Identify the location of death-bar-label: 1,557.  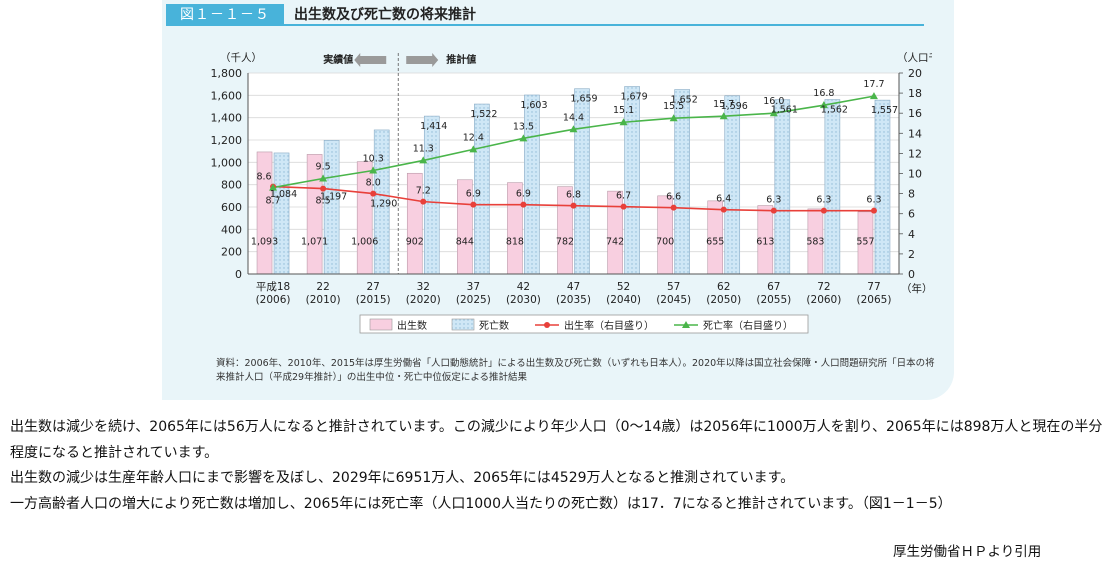
(884, 110).